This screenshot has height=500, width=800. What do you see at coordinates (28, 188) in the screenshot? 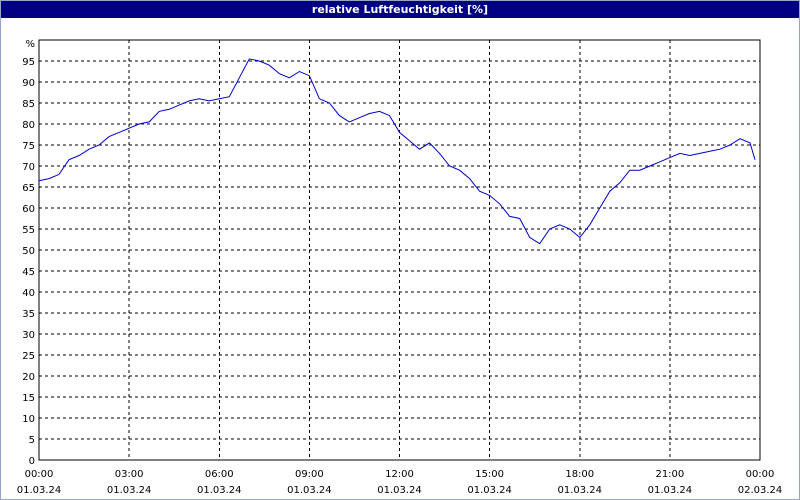
I see `y-tick-label: 65` at bounding box center [28, 188].